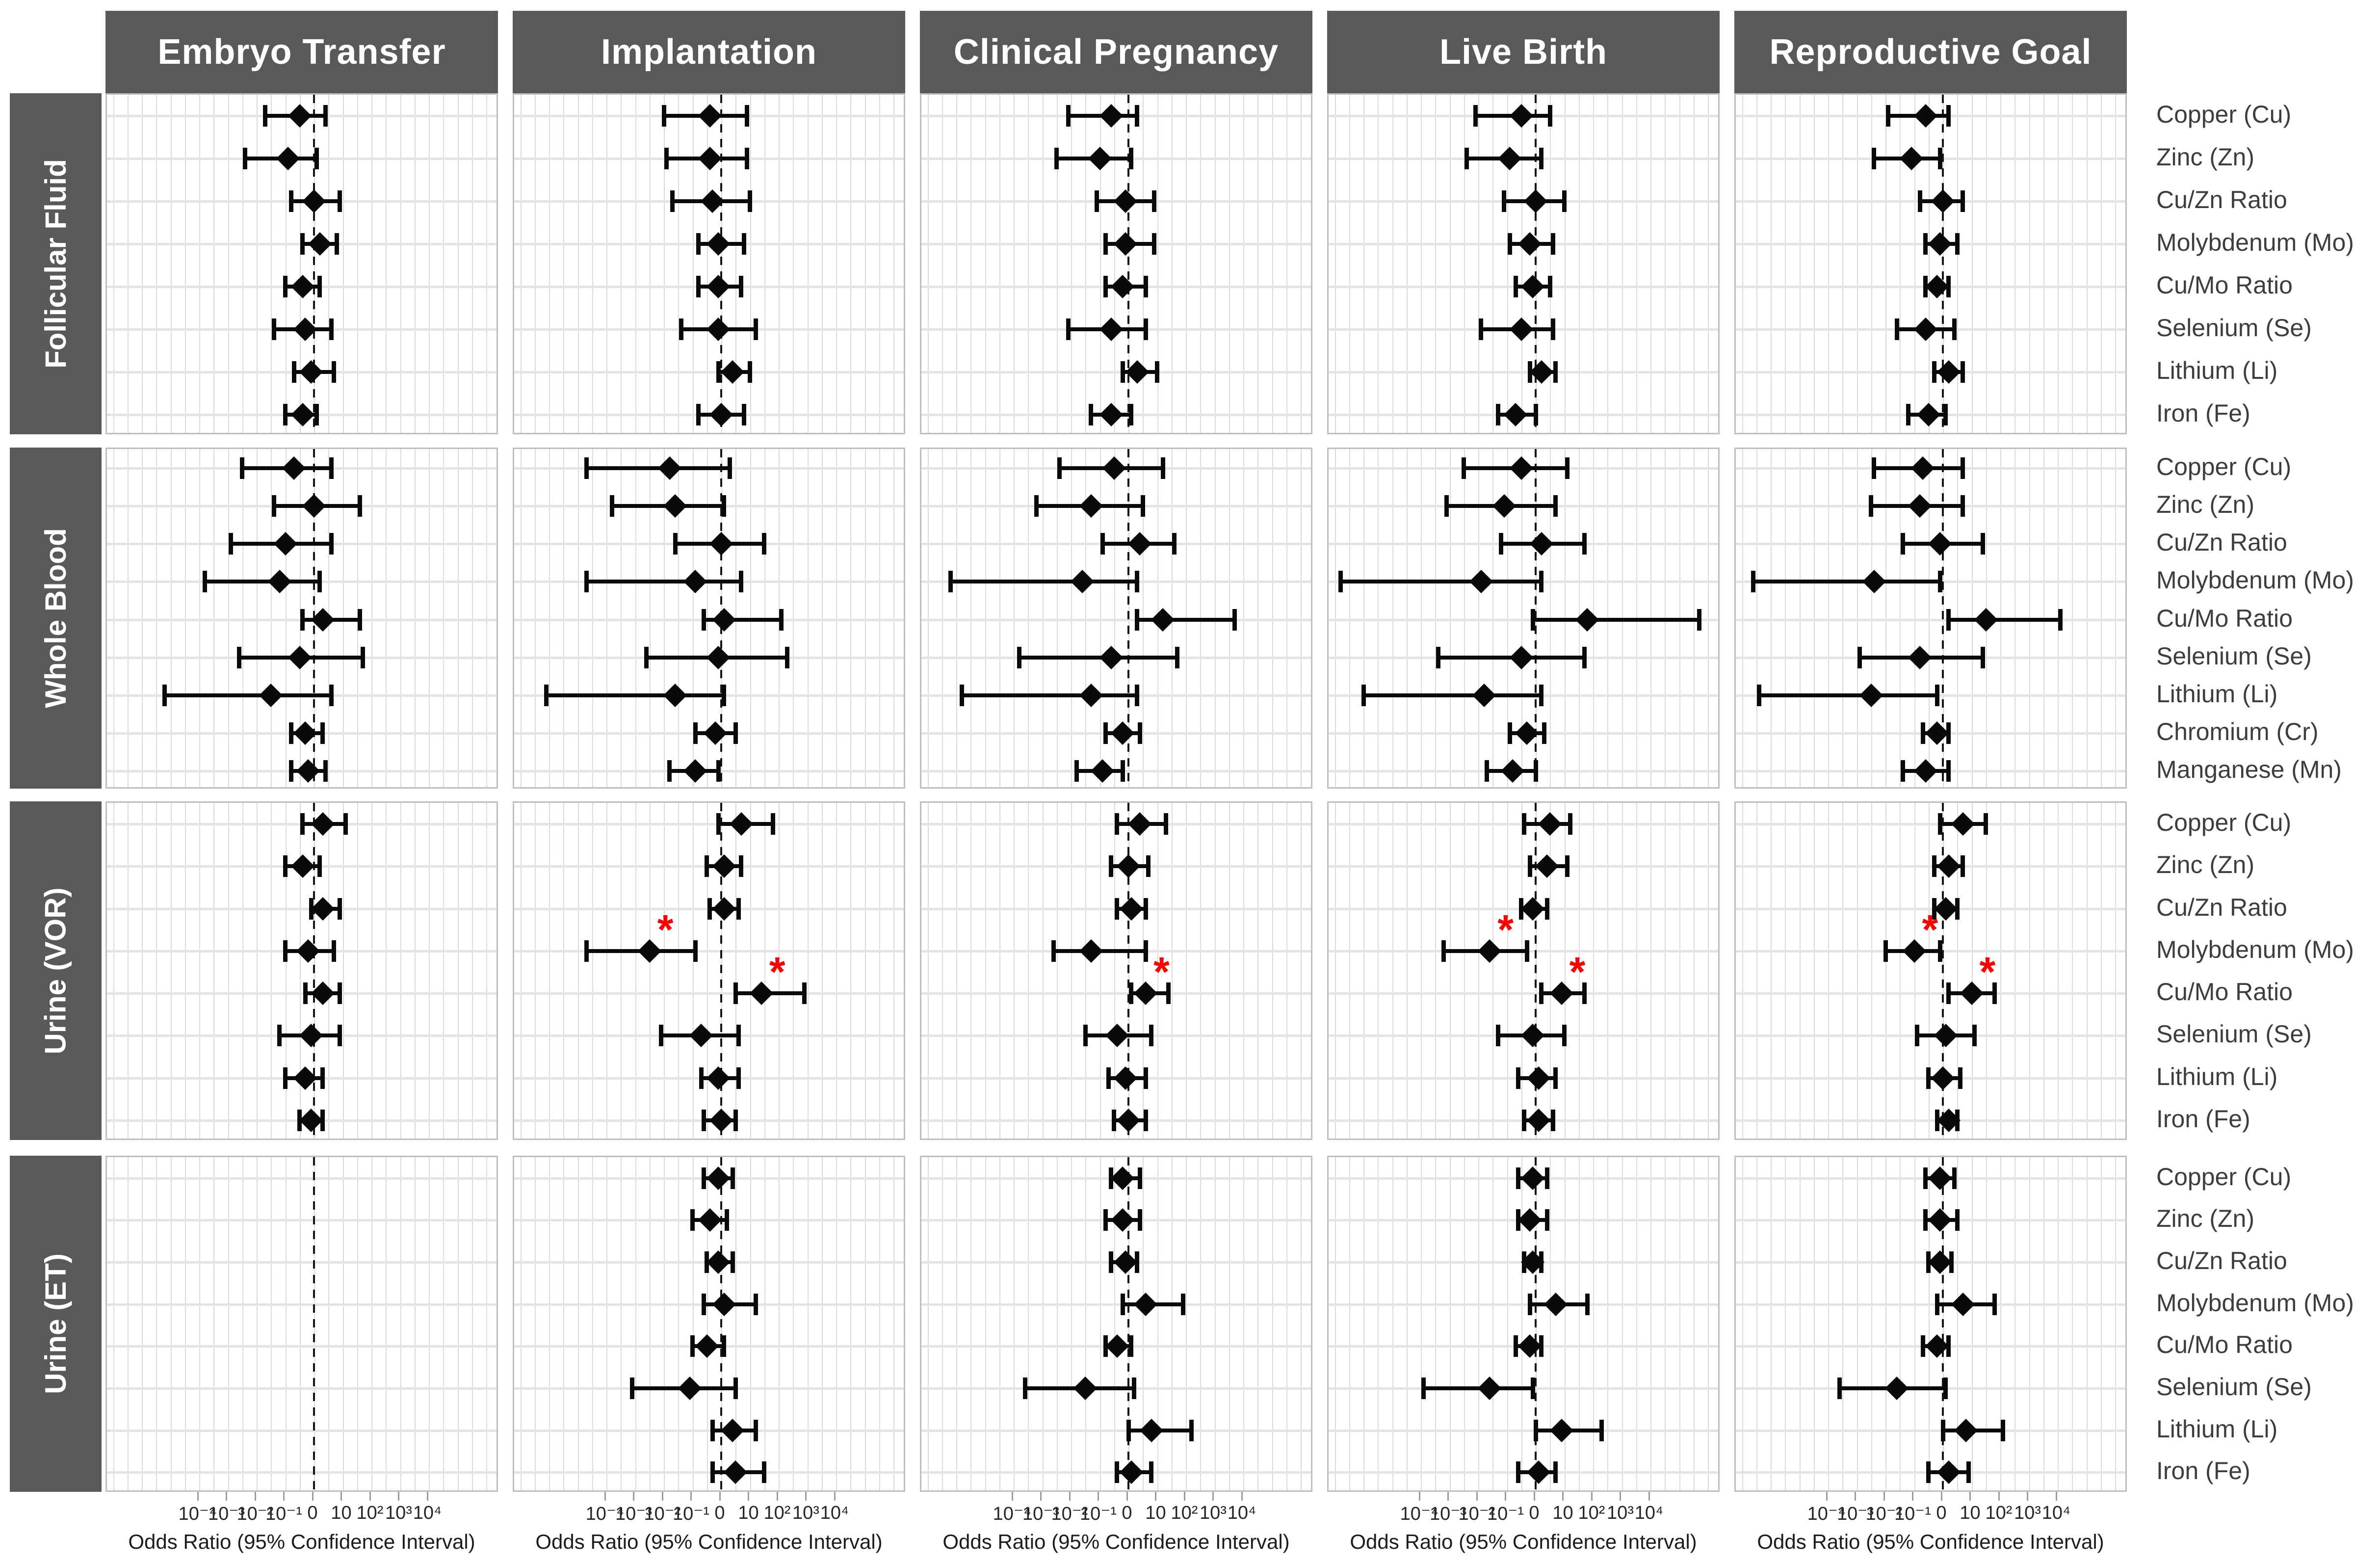 This screenshot has width=2380, height=1563. What do you see at coordinates (2224, 992) in the screenshot?
I see `element-label: Cu/Mo Ratio` at bounding box center [2224, 992].